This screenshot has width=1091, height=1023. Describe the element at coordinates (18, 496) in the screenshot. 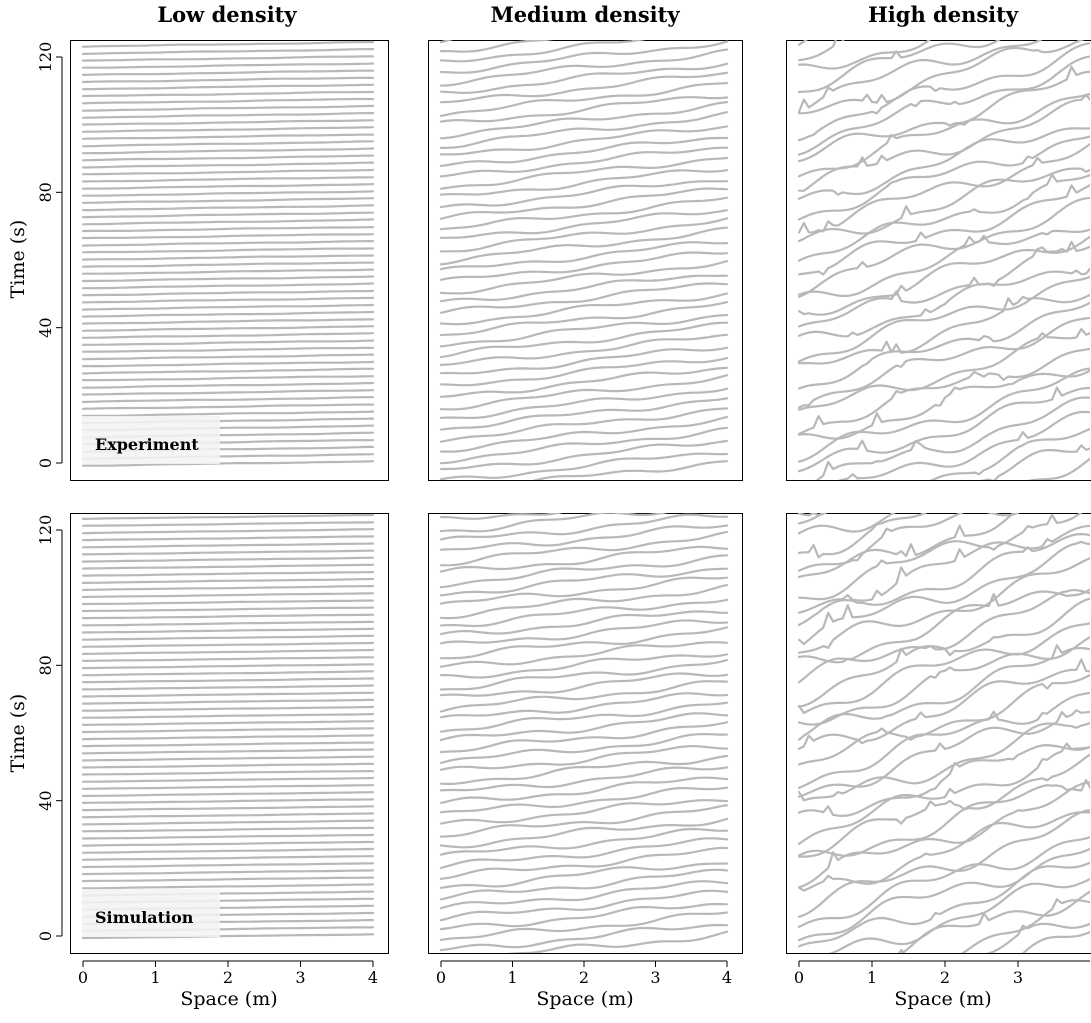

I see `y-axis-labels: Time (s) Time (s)` at that location.